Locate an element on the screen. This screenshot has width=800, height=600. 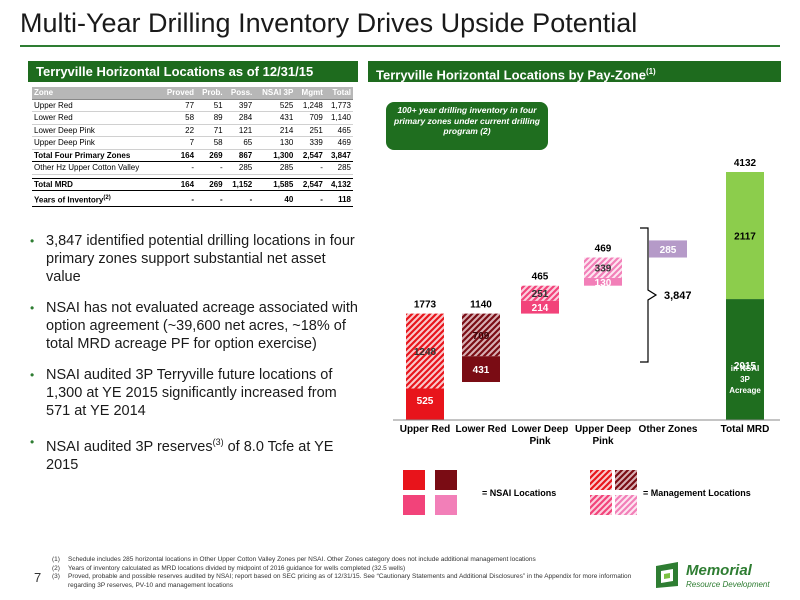
table-row: Lower Red 58 89 284 431 709 1,140 is located at coordinates (192, 118).